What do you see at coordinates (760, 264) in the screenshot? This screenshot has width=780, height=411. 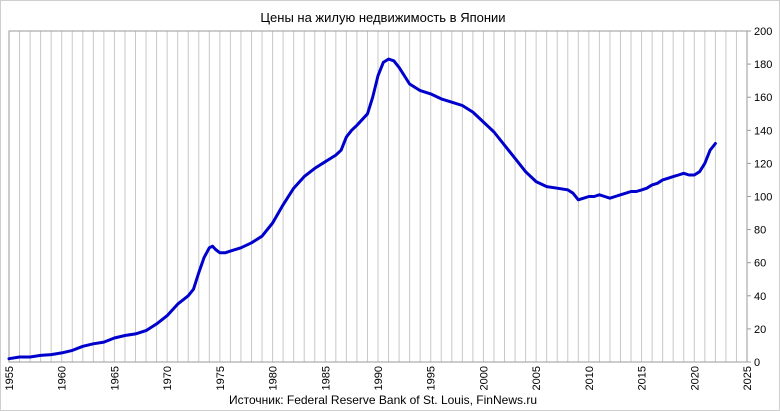 I see `y-tick-label: 60` at bounding box center [760, 264].